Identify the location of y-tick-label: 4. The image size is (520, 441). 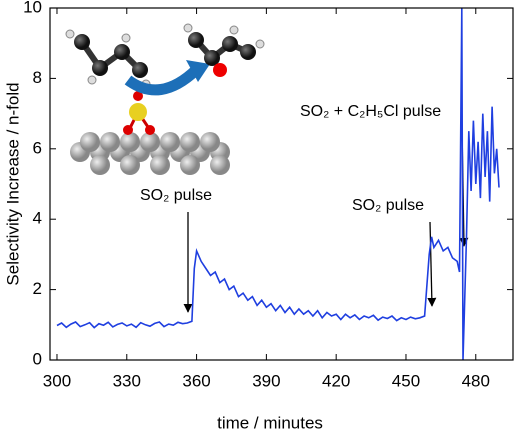
(37, 218).